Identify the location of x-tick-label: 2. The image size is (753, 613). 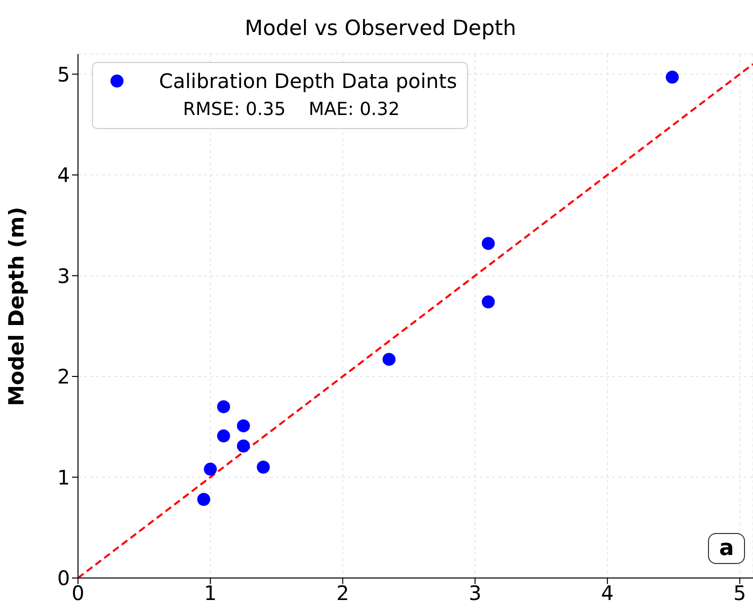
(343, 593).